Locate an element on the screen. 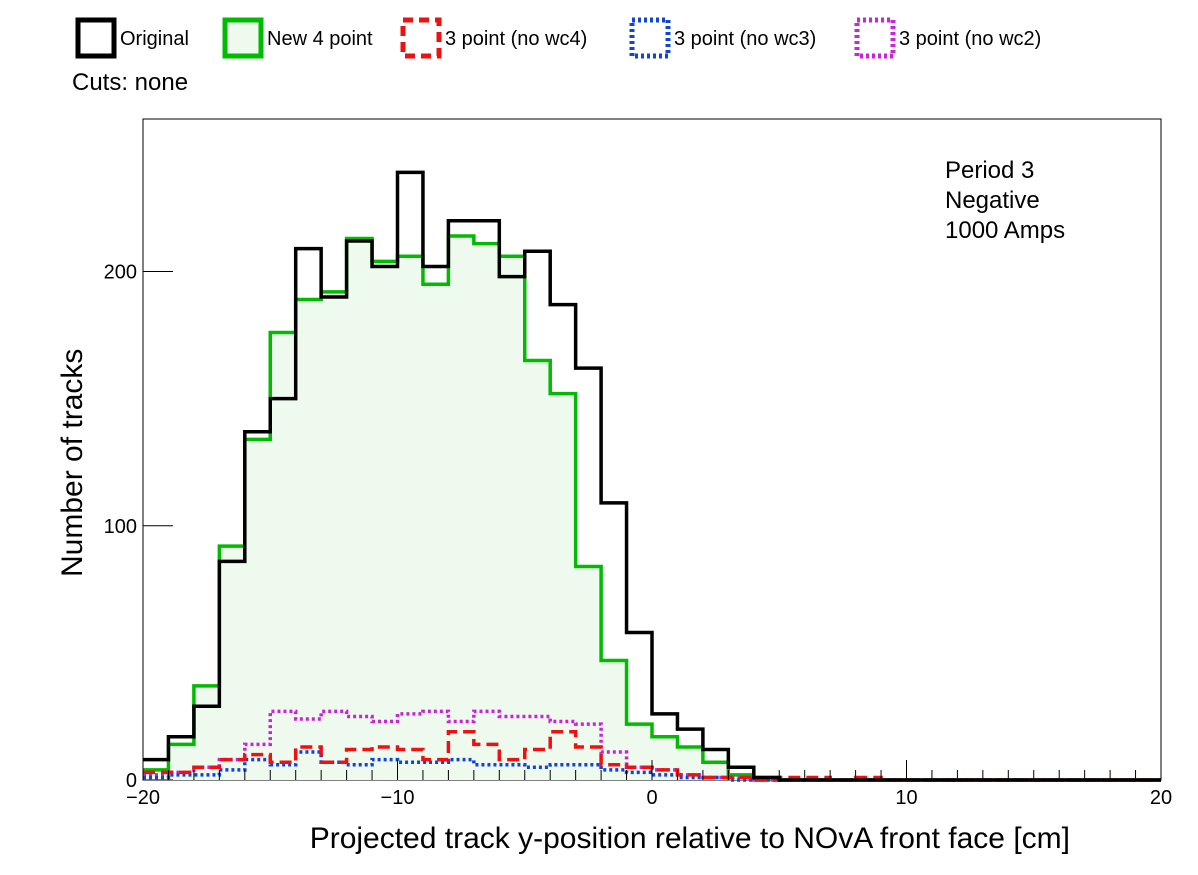 The image size is (1198, 875). legend-label: 3 point (no wc2) is located at coordinates (970, 39).